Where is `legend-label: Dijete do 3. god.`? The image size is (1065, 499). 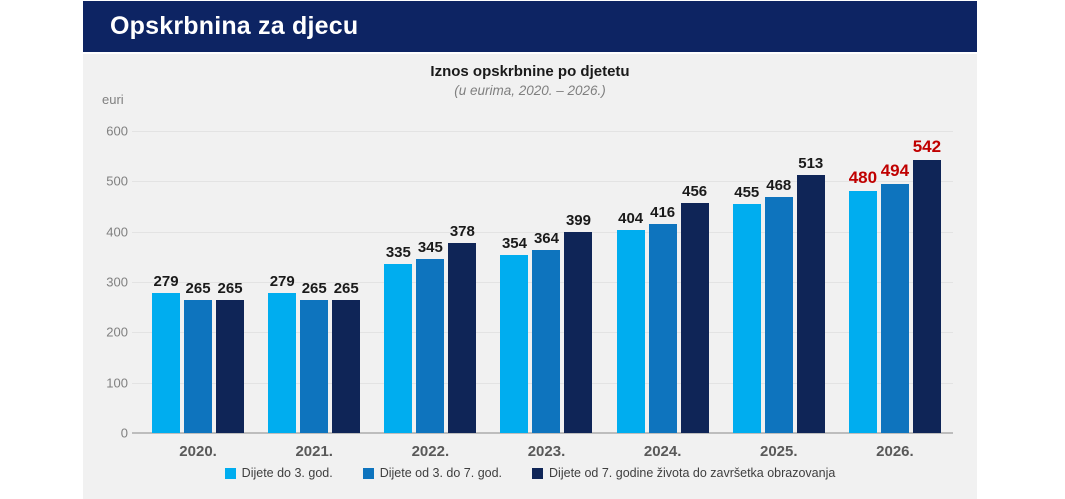 legend-label: Dijete do 3. god. is located at coordinates (287, 473).